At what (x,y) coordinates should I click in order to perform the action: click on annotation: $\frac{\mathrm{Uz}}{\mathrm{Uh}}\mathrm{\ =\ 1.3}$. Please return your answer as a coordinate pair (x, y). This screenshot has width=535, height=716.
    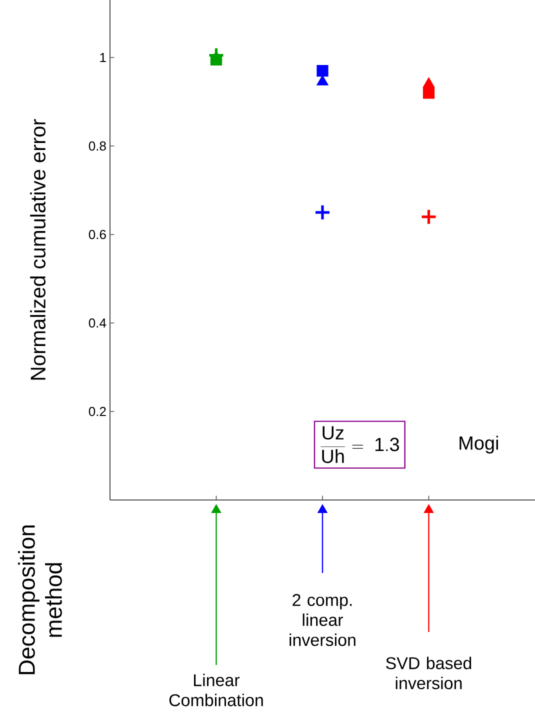
    Looking at the image, I should click on (359, 445).